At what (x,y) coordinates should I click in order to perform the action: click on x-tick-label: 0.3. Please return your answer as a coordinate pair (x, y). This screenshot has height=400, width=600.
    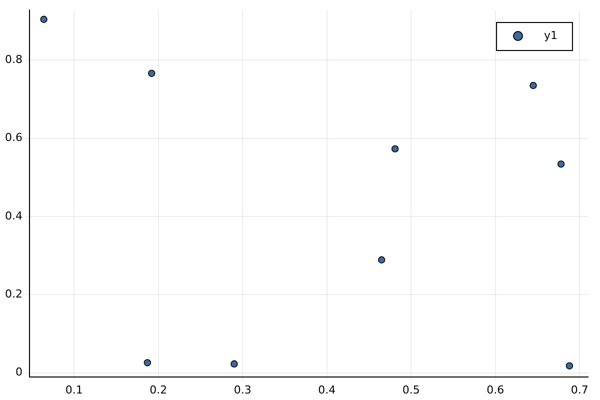
    Looking at the image, I should click on (243, 389).